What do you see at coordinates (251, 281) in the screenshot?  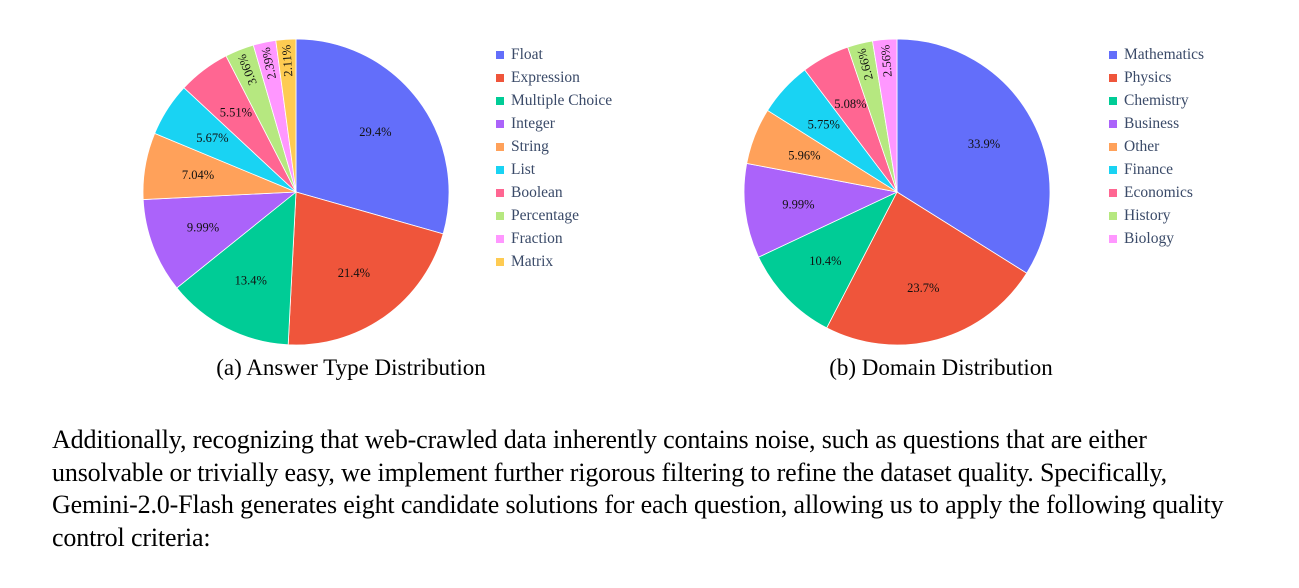 I see `pie-label-multiple-choice: 13.4%` at bounding box center [251, 281].